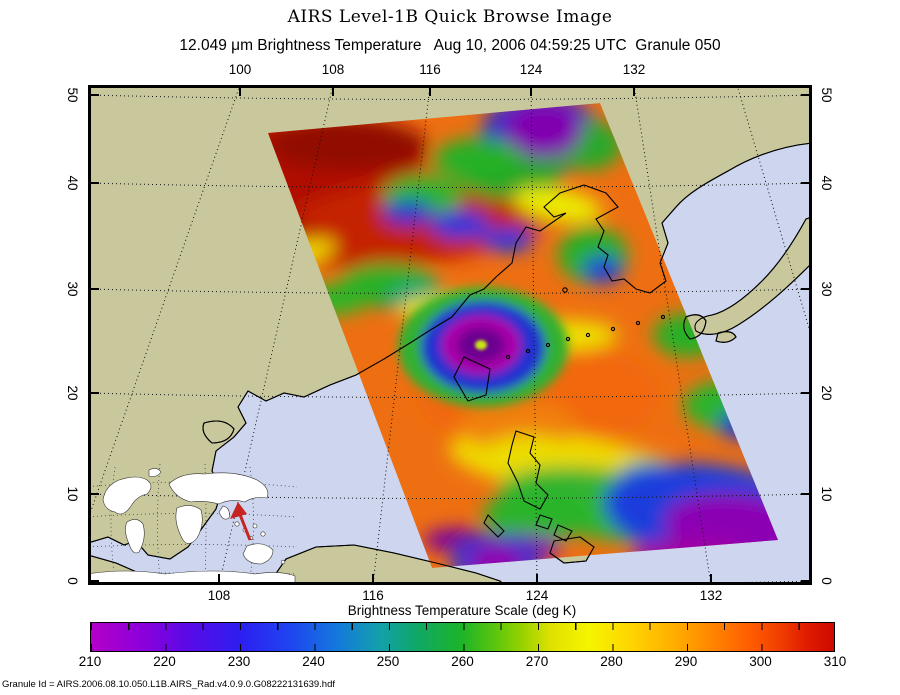  Describe the element at coordinates (313, 661) in the screenshot. I see `colorbar-tick-label: 240` at that location.